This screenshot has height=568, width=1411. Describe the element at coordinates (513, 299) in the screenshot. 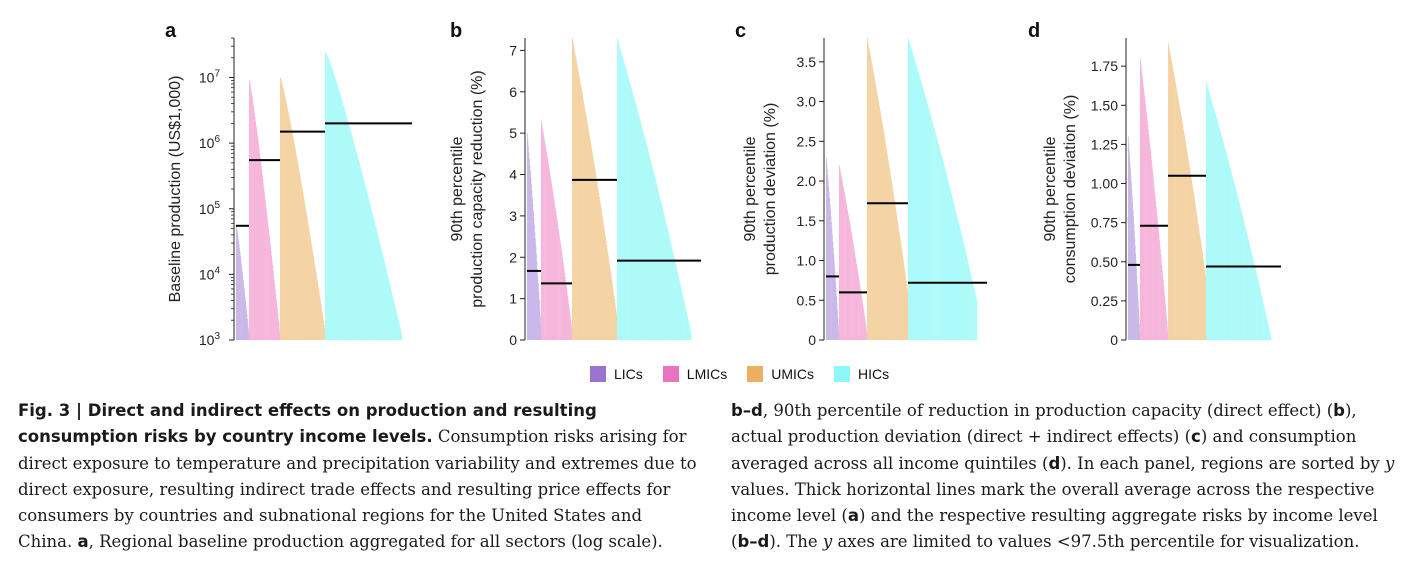

I see `y-tick-label: 1` at that location.